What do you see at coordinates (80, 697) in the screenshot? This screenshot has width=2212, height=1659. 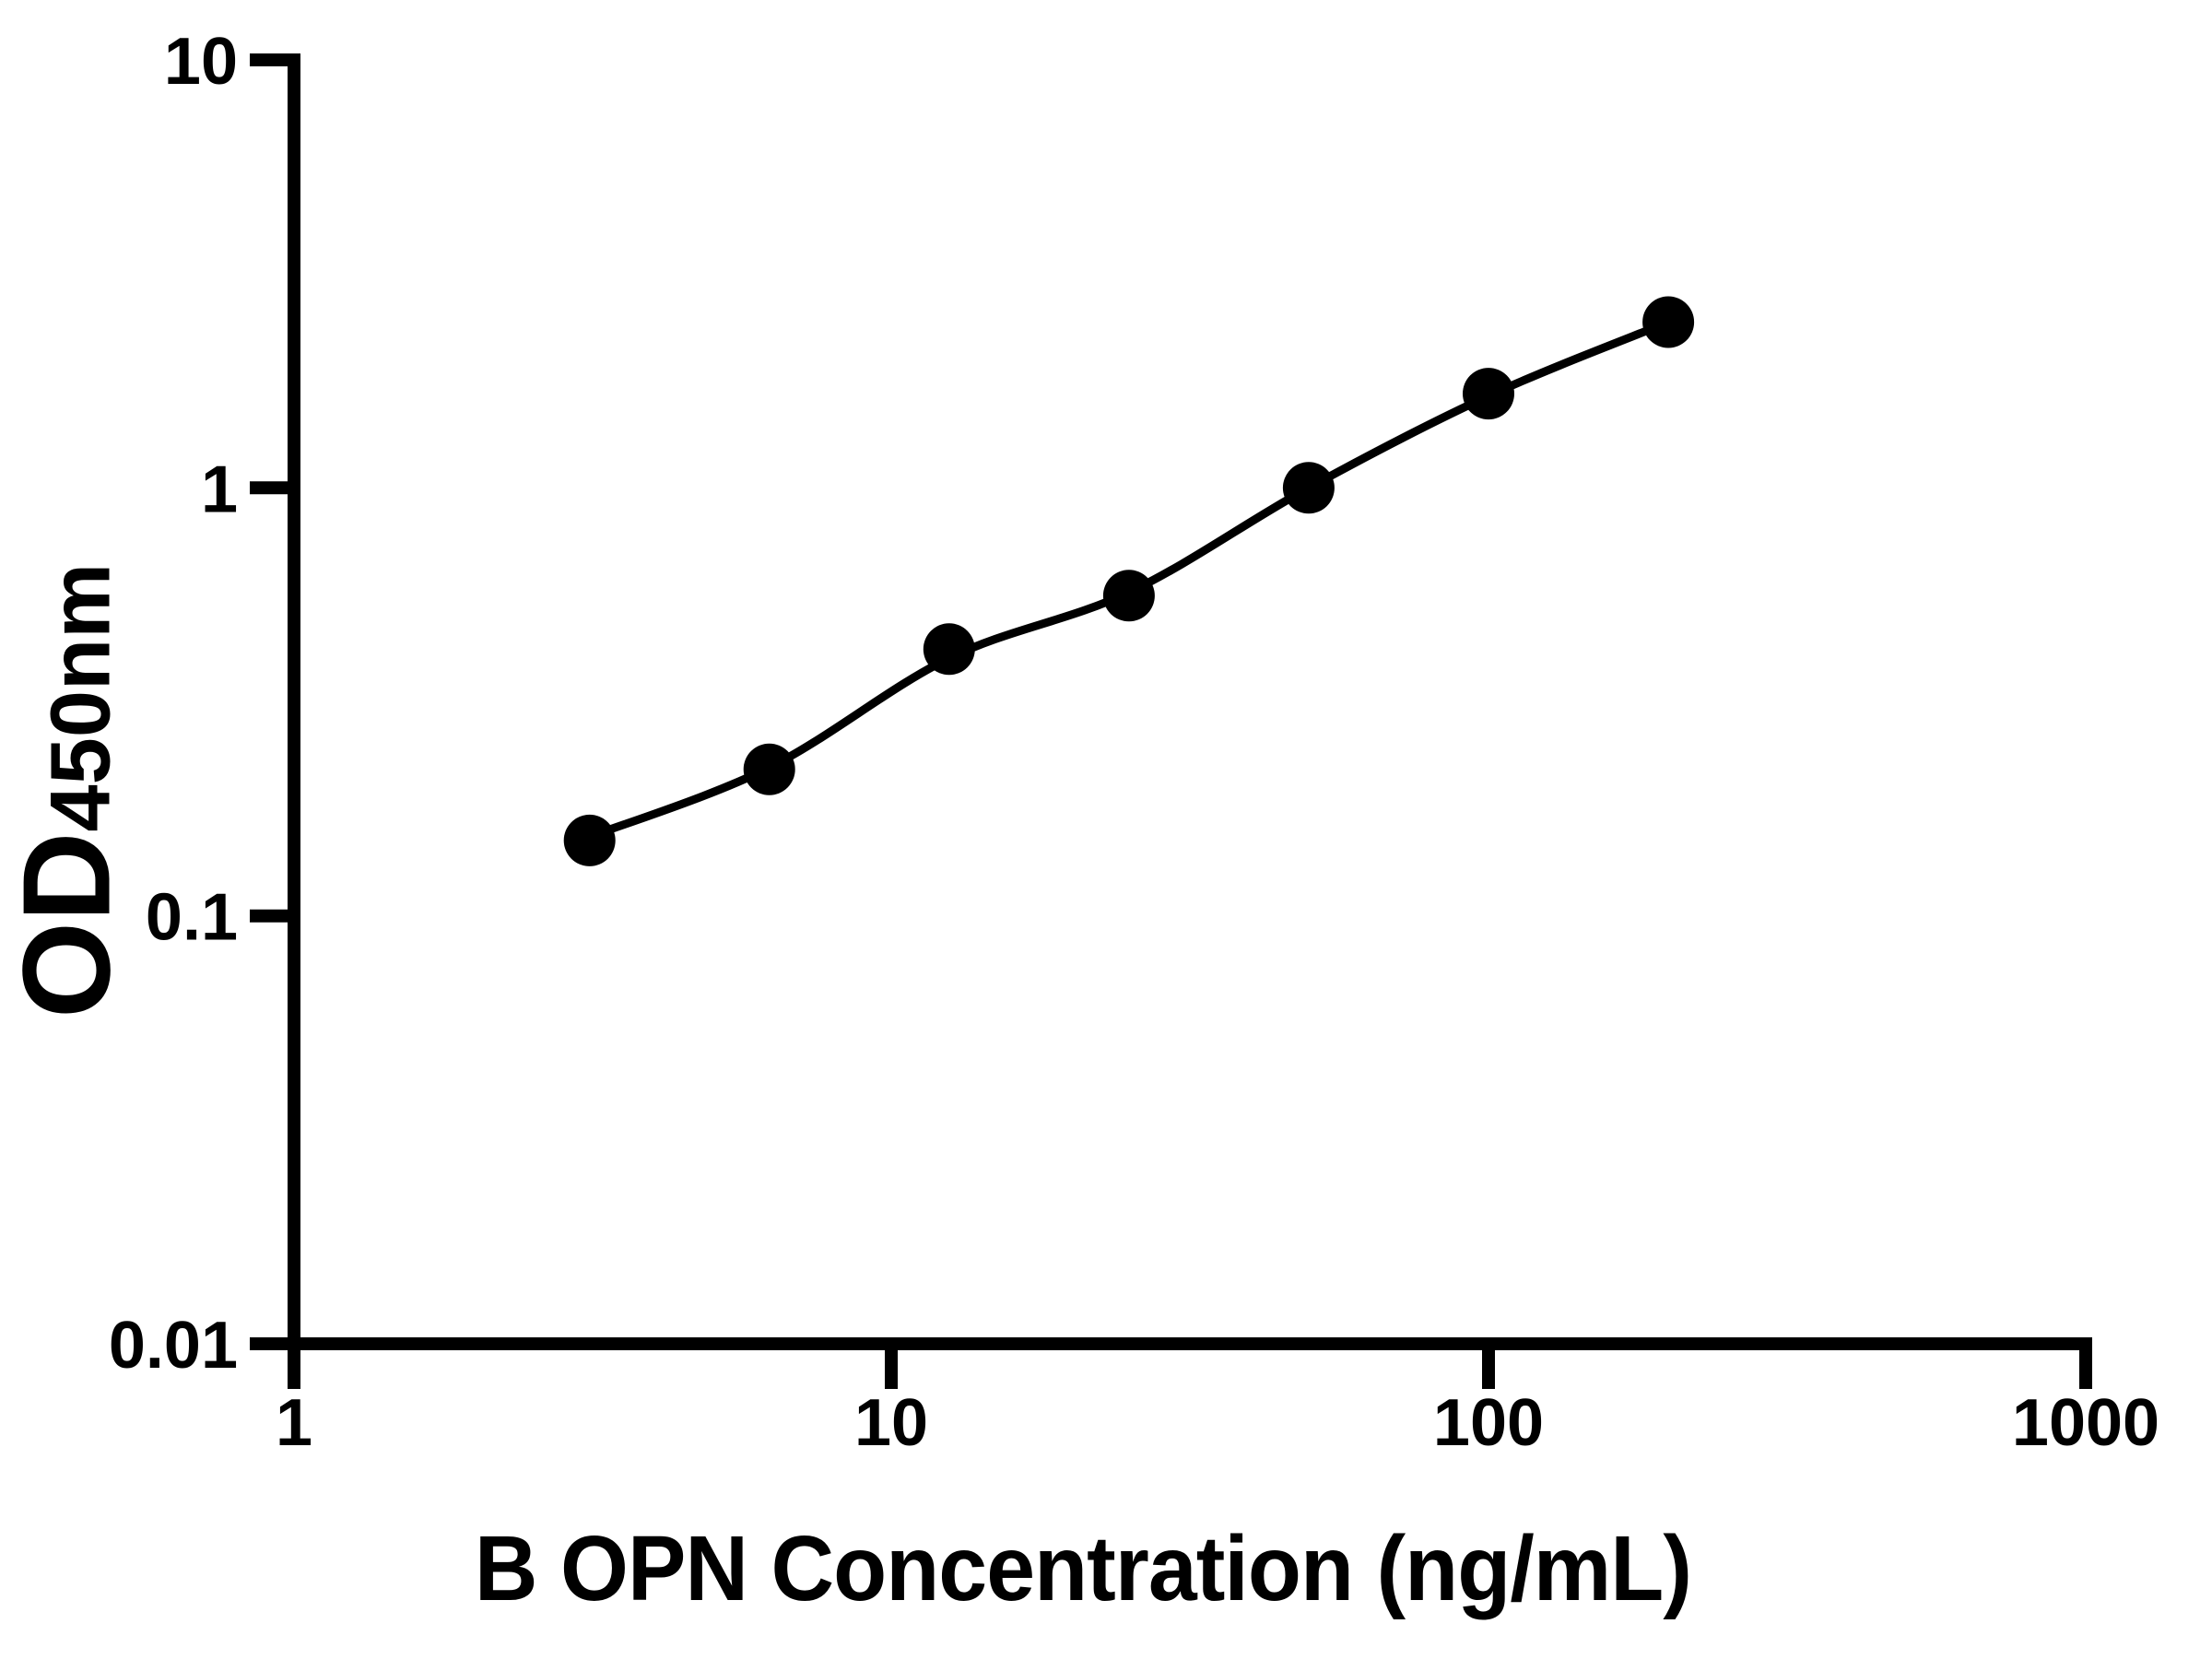 I see `y-axis-title-subscript: 450nm` at bounding box center [80, 697].